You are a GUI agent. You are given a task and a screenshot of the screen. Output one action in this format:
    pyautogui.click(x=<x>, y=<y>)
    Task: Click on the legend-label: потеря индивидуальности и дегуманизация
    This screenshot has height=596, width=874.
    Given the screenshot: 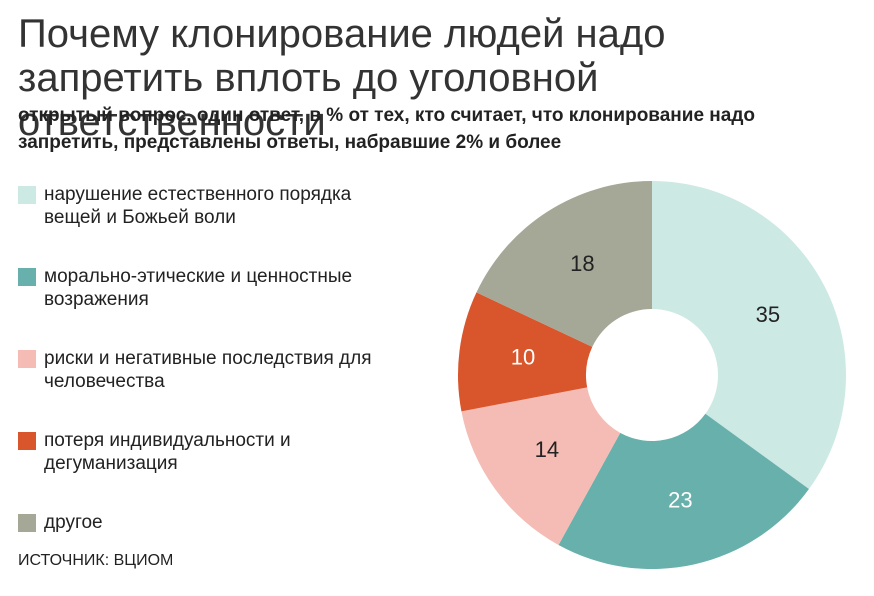 What is the action you would take?
    pyautogui.click(x=167, y=452)
    